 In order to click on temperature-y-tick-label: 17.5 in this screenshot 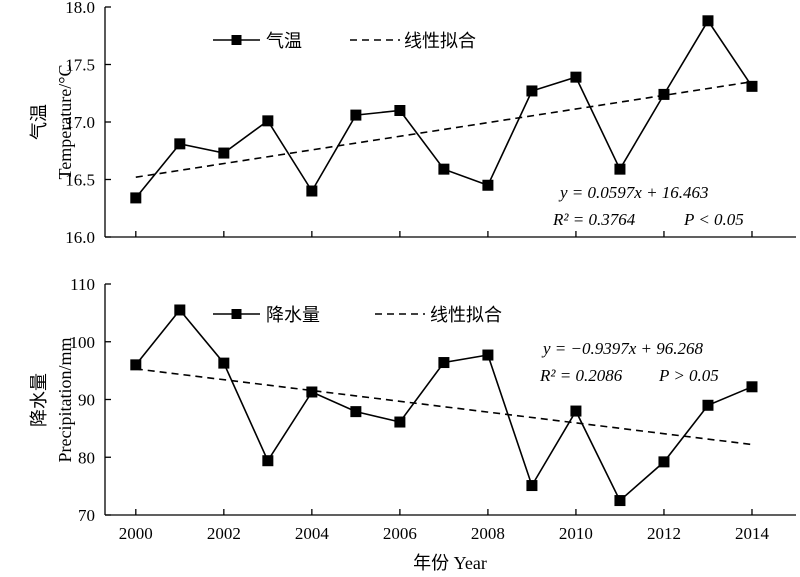, I will do `click(80, 65)`.